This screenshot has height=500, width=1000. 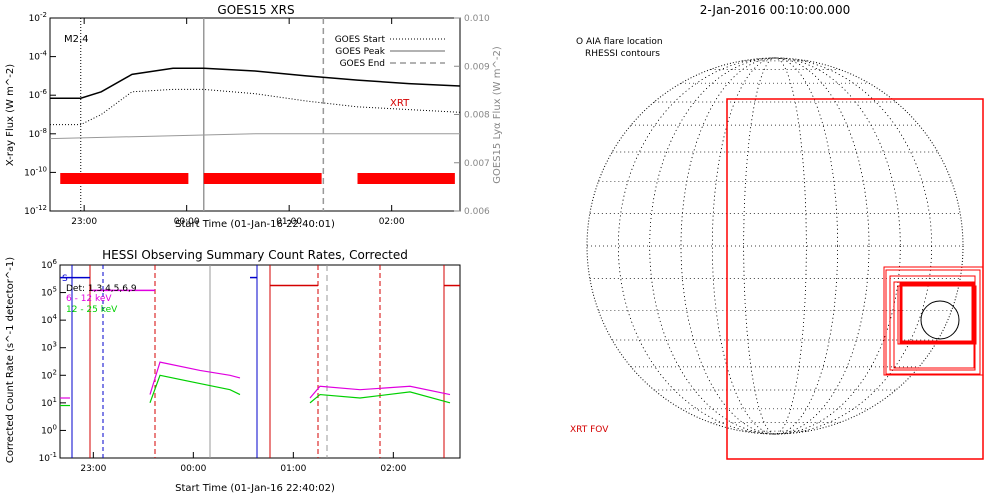 I want to click on goes-ytick-label: 10⁻⁴, so click(x=38, y=56).